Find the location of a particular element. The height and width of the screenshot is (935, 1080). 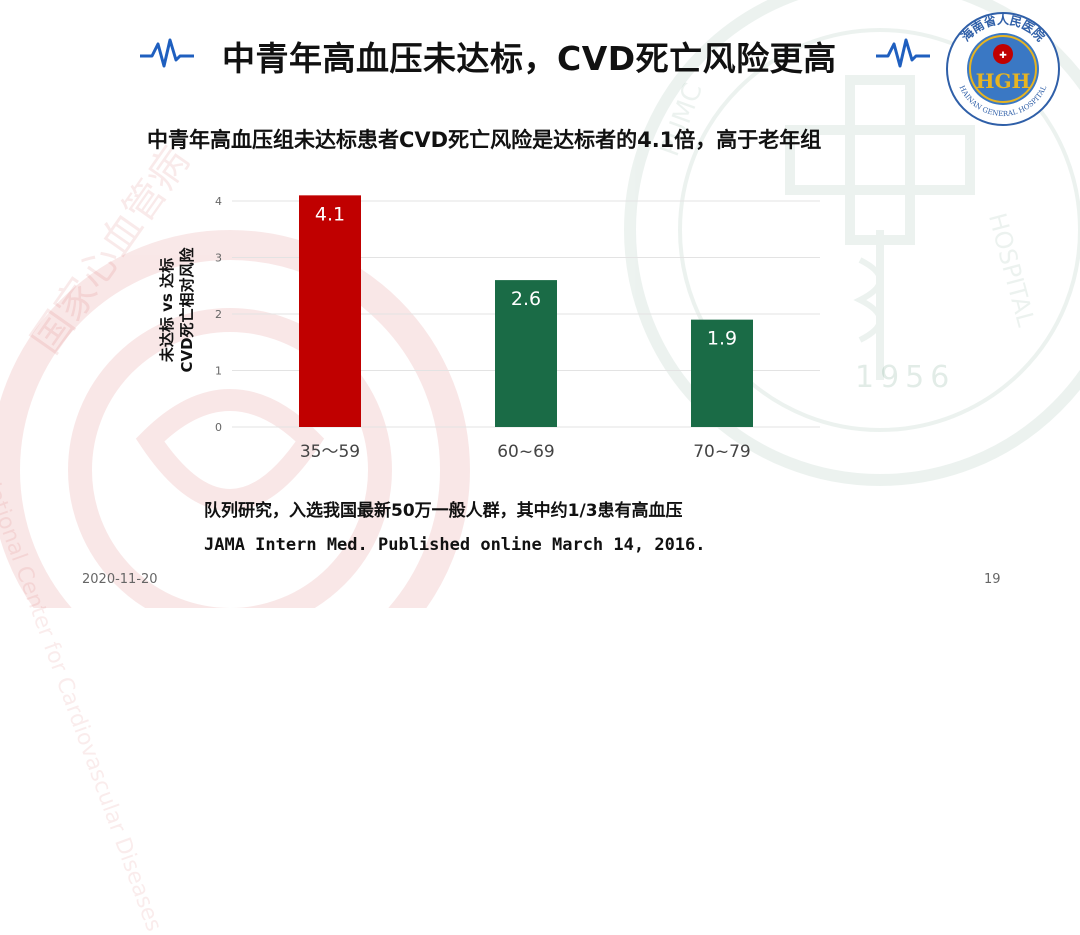

title-row: 中青年高血压未达标，CVD死亡风险更高 is located at coordinates (540, 53).